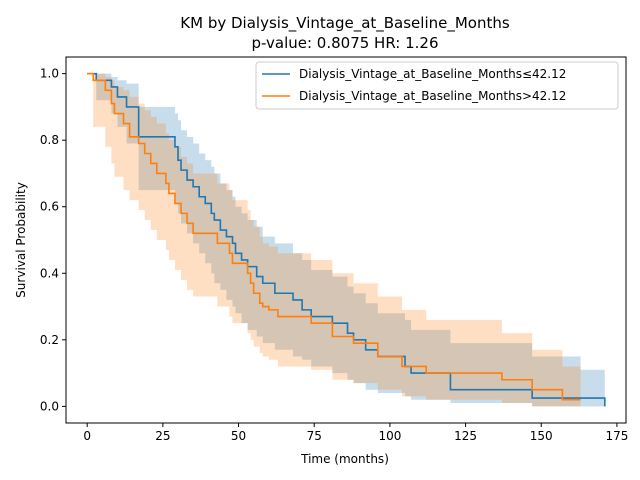  Describe the element at coordinates (49, 273) in the screenshot. I see `y-tick-label: 0.4` at that location.